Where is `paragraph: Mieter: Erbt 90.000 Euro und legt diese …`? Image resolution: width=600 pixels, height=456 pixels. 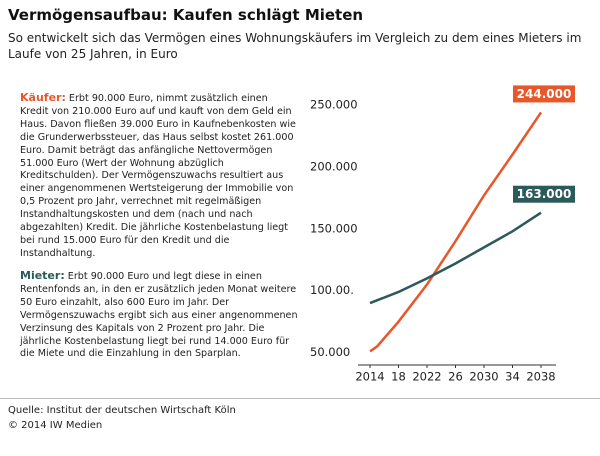
paragraph: Mieter: Erbt 90.000 Euro und legt diese … is located at coordinates (159, 315).